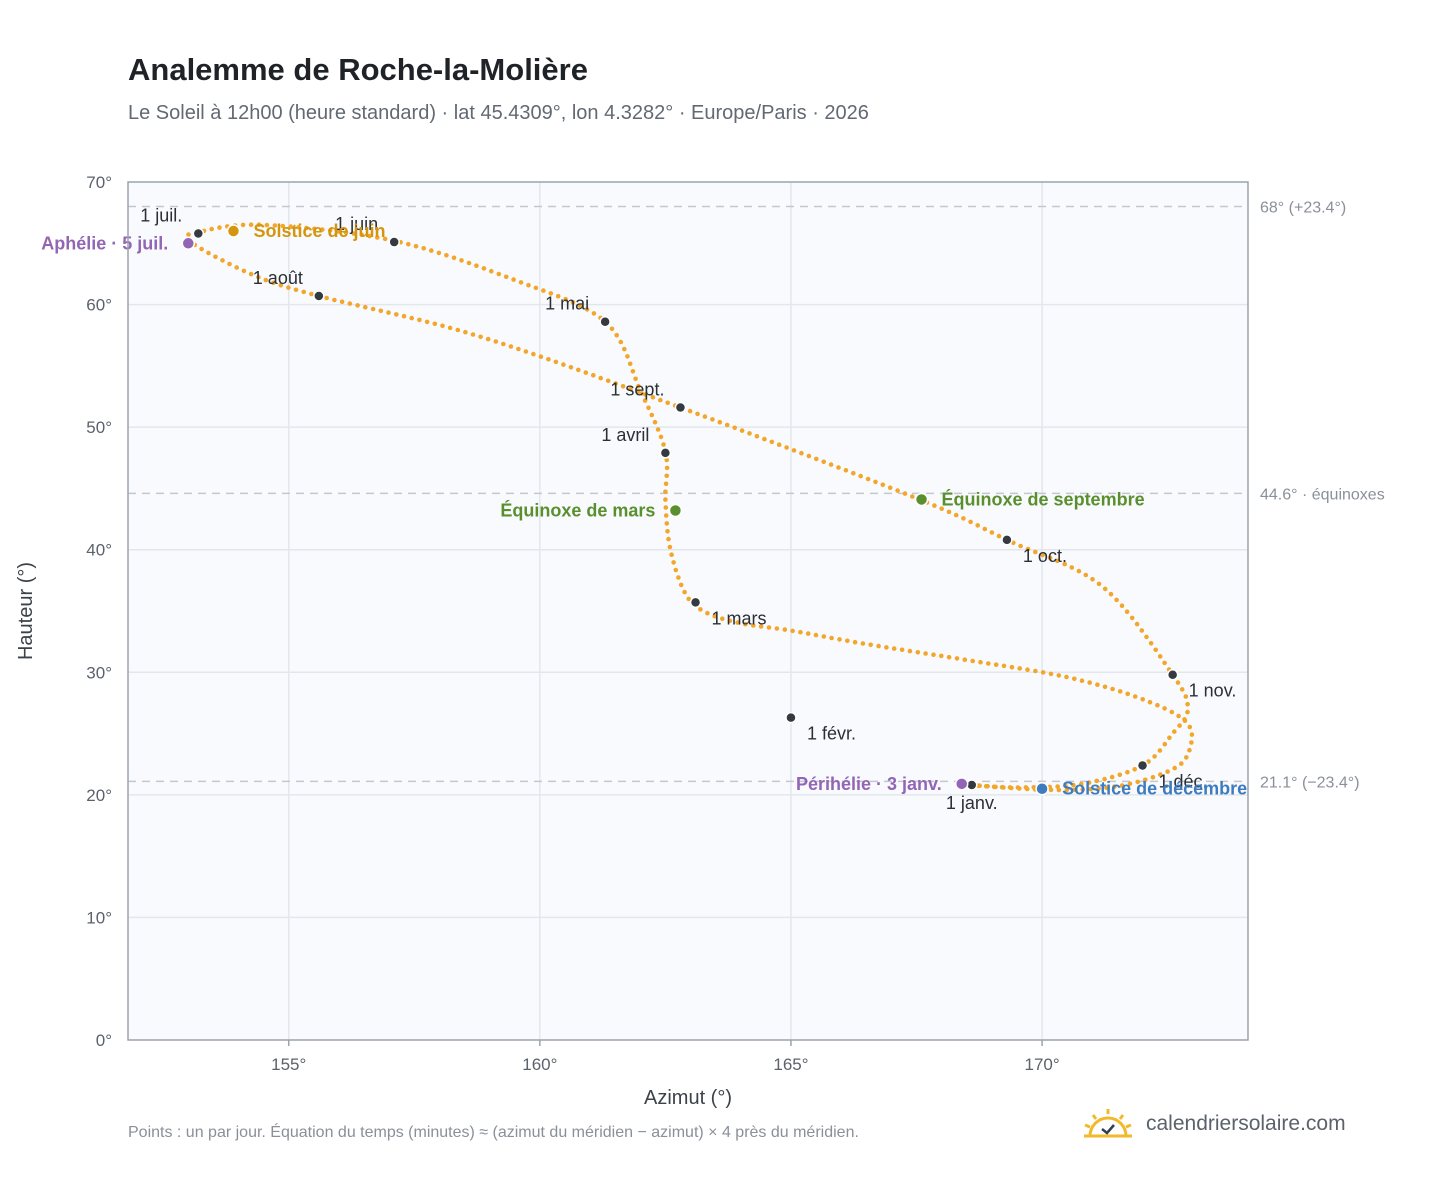 Image resolution: width=1448 pixels, height=1188 pixels. I want to click on event-label: Périhélie · 3 janv., so click(869, 784).